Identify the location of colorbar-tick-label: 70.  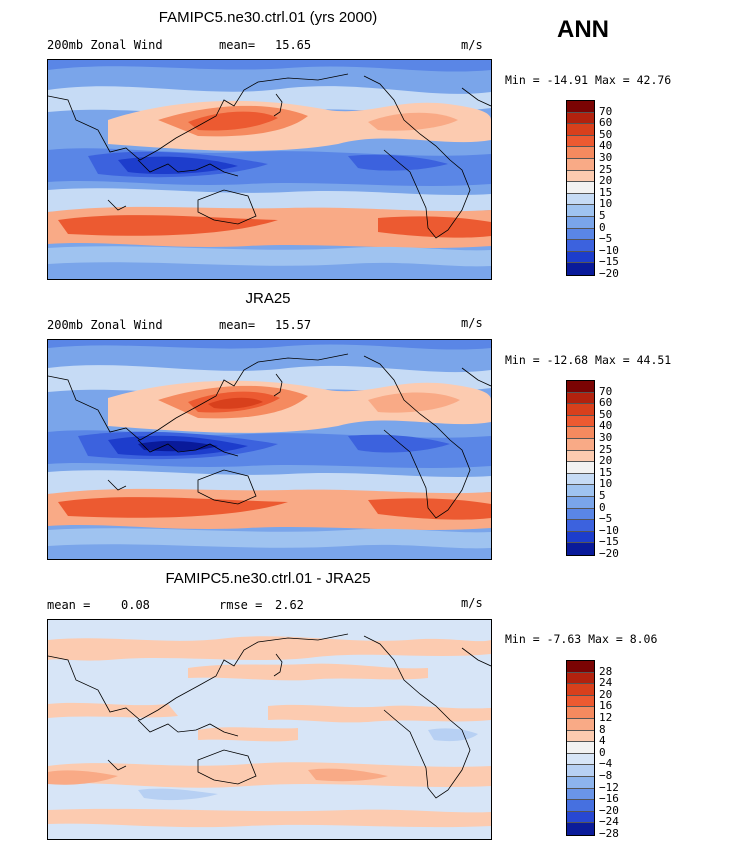
(606, 111).